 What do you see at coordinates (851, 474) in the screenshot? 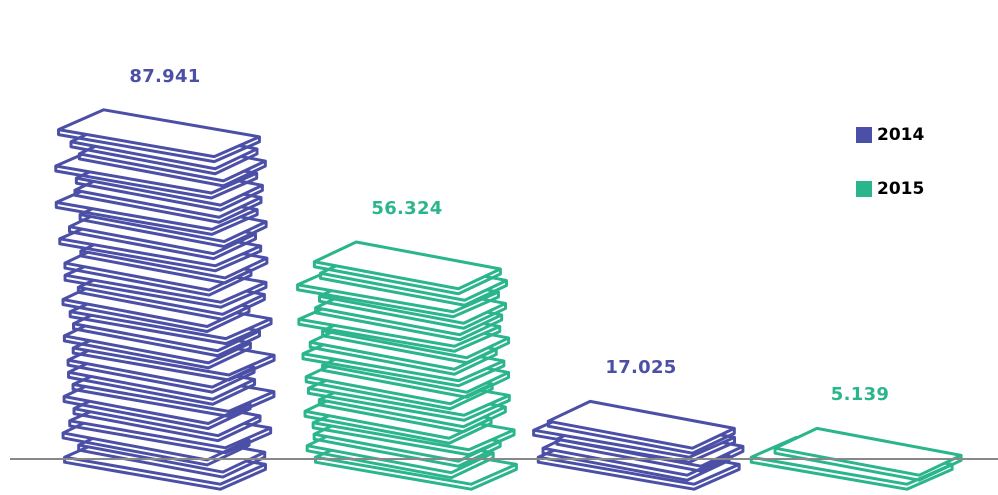
I see `bar-4-plate-edge` at bounding box center [851, 474].